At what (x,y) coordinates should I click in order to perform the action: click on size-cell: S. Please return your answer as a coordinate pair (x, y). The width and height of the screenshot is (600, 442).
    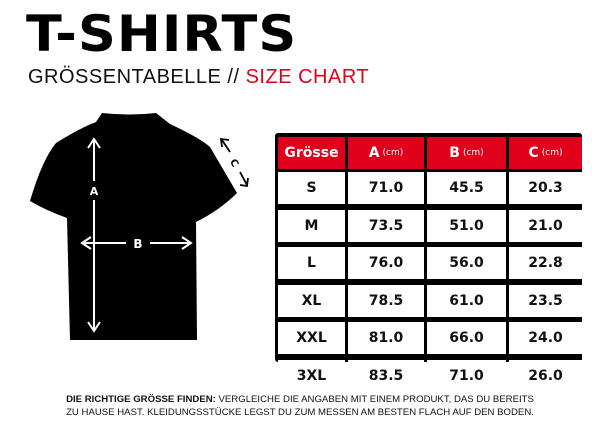
    Looking at the image, I should click on (311, 188).